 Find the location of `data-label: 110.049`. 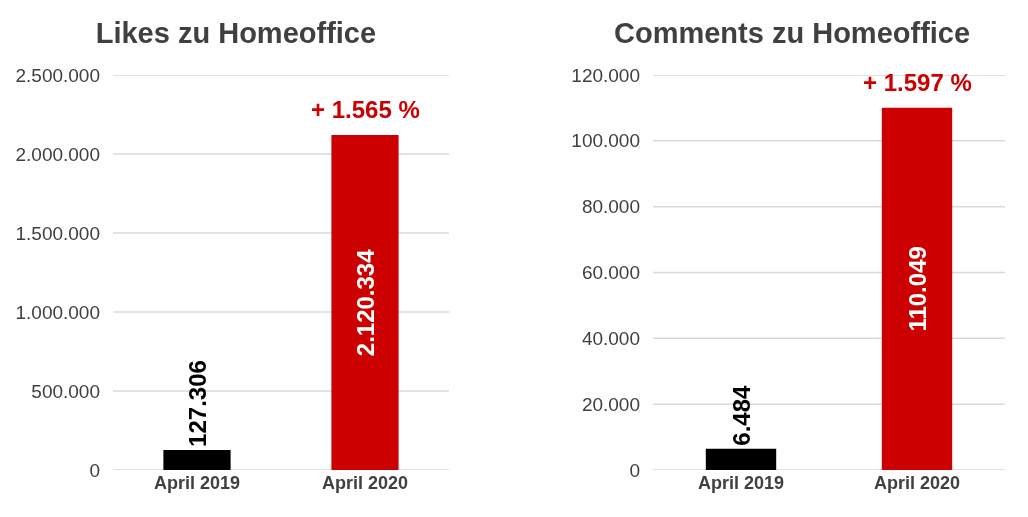

data-label: 110.049 is located at coordinates (917, 289).